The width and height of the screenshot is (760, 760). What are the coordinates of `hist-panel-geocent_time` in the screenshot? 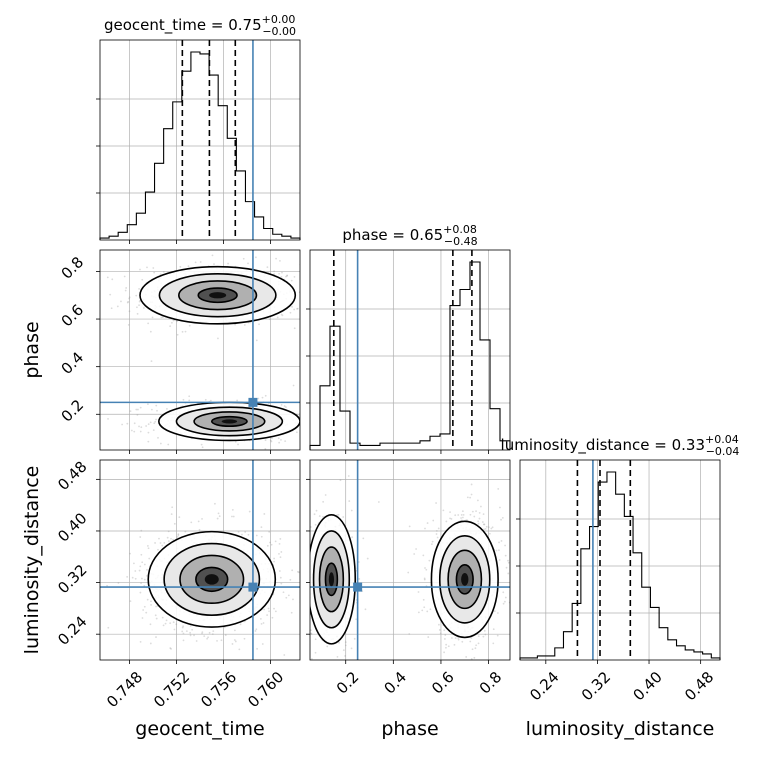 It's located at (198, 141).